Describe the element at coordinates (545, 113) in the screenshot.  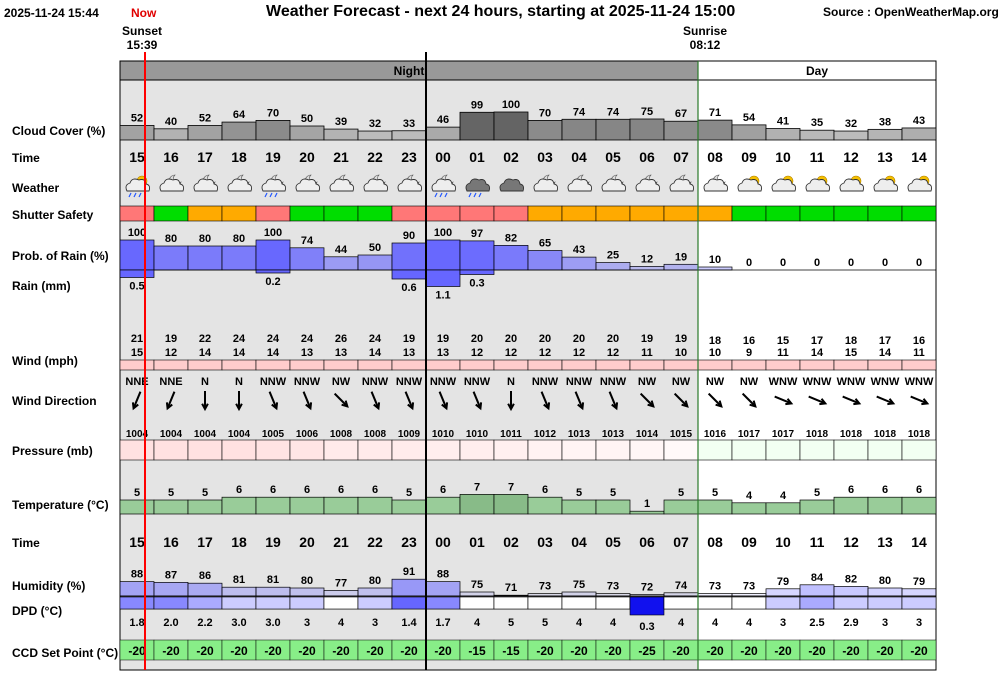
I see `cloud-value: 70` at that location.